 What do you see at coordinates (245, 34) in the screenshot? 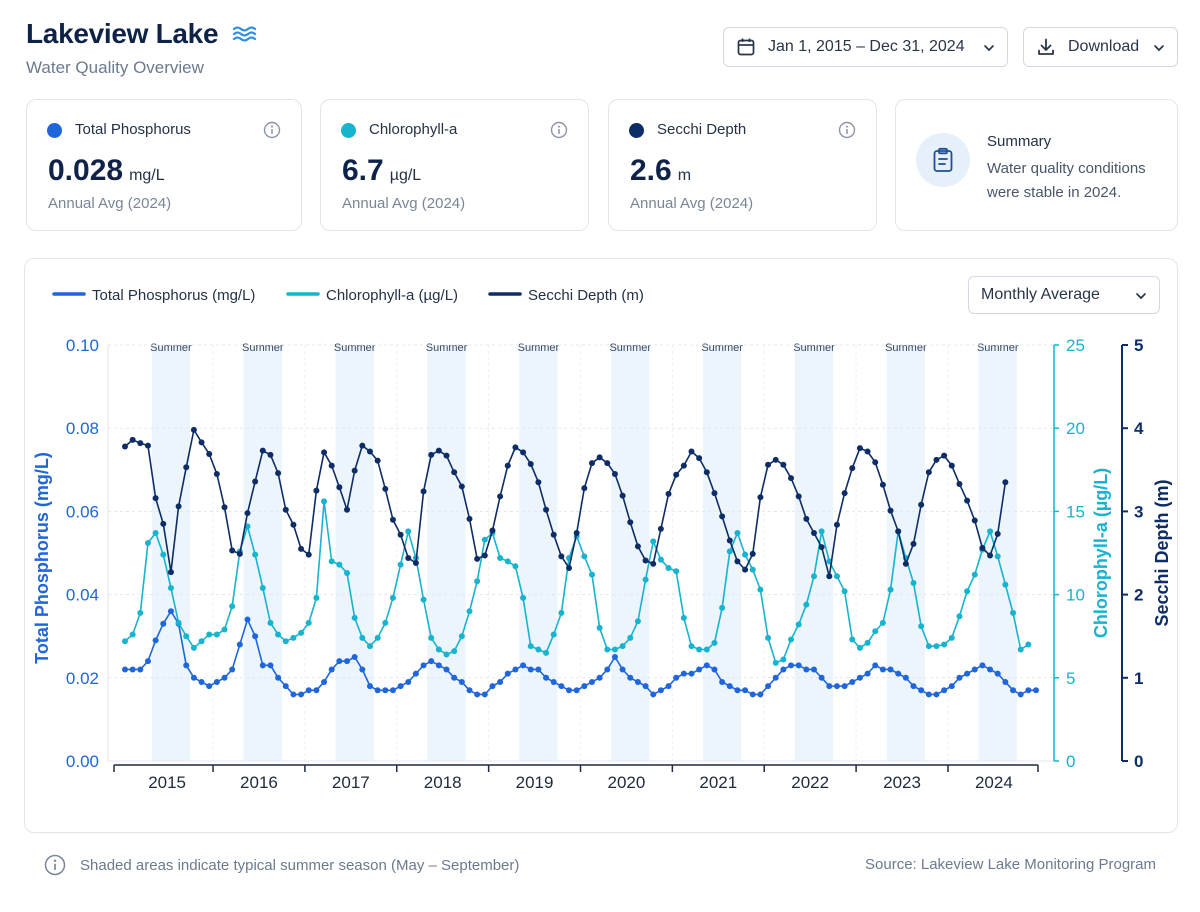
I see `water-waves-icon` at bounding box center [245, 34].